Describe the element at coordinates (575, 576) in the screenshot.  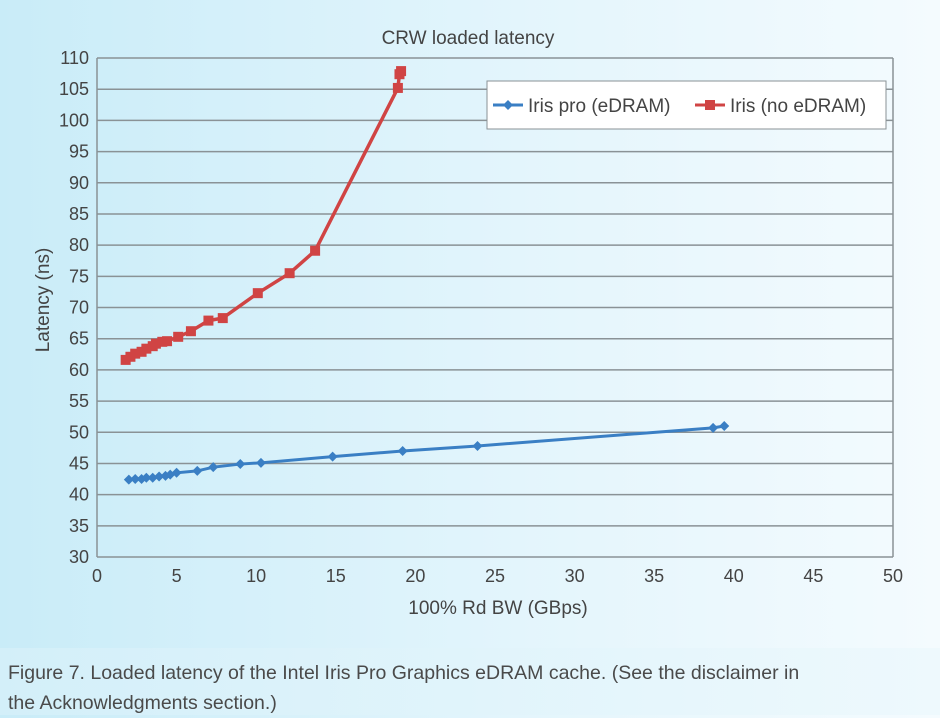
I see `x-tick-label: 30` at that location.